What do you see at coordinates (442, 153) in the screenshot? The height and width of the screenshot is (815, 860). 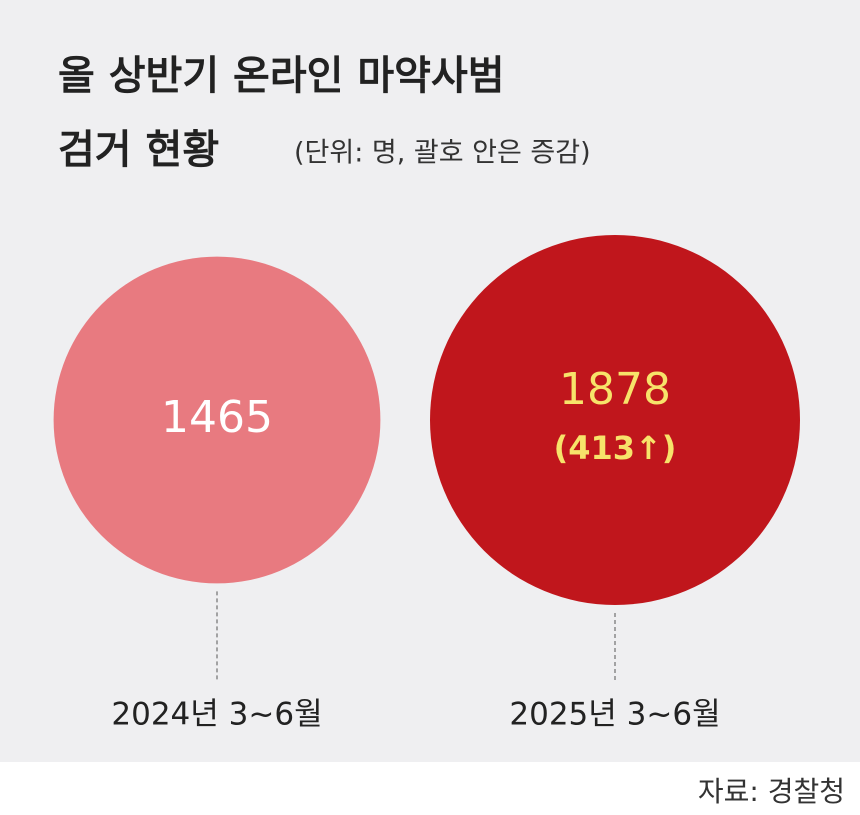 I see `chart-subtitle: (단위: 명, 괄호 안은 증감)` at bounding box center [442, 153].